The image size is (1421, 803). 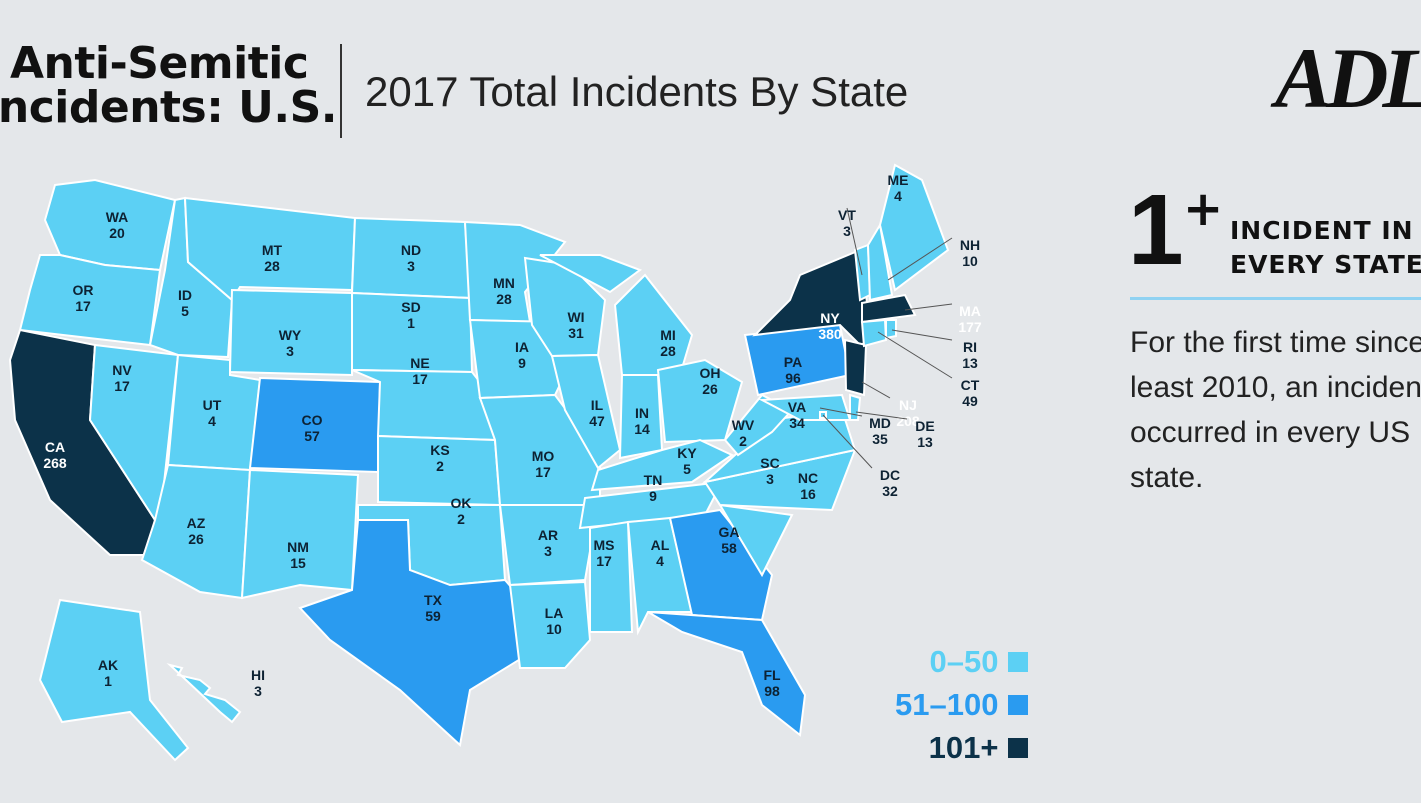 I want to click on state-abbr: ND, so click(x=411, y=250).